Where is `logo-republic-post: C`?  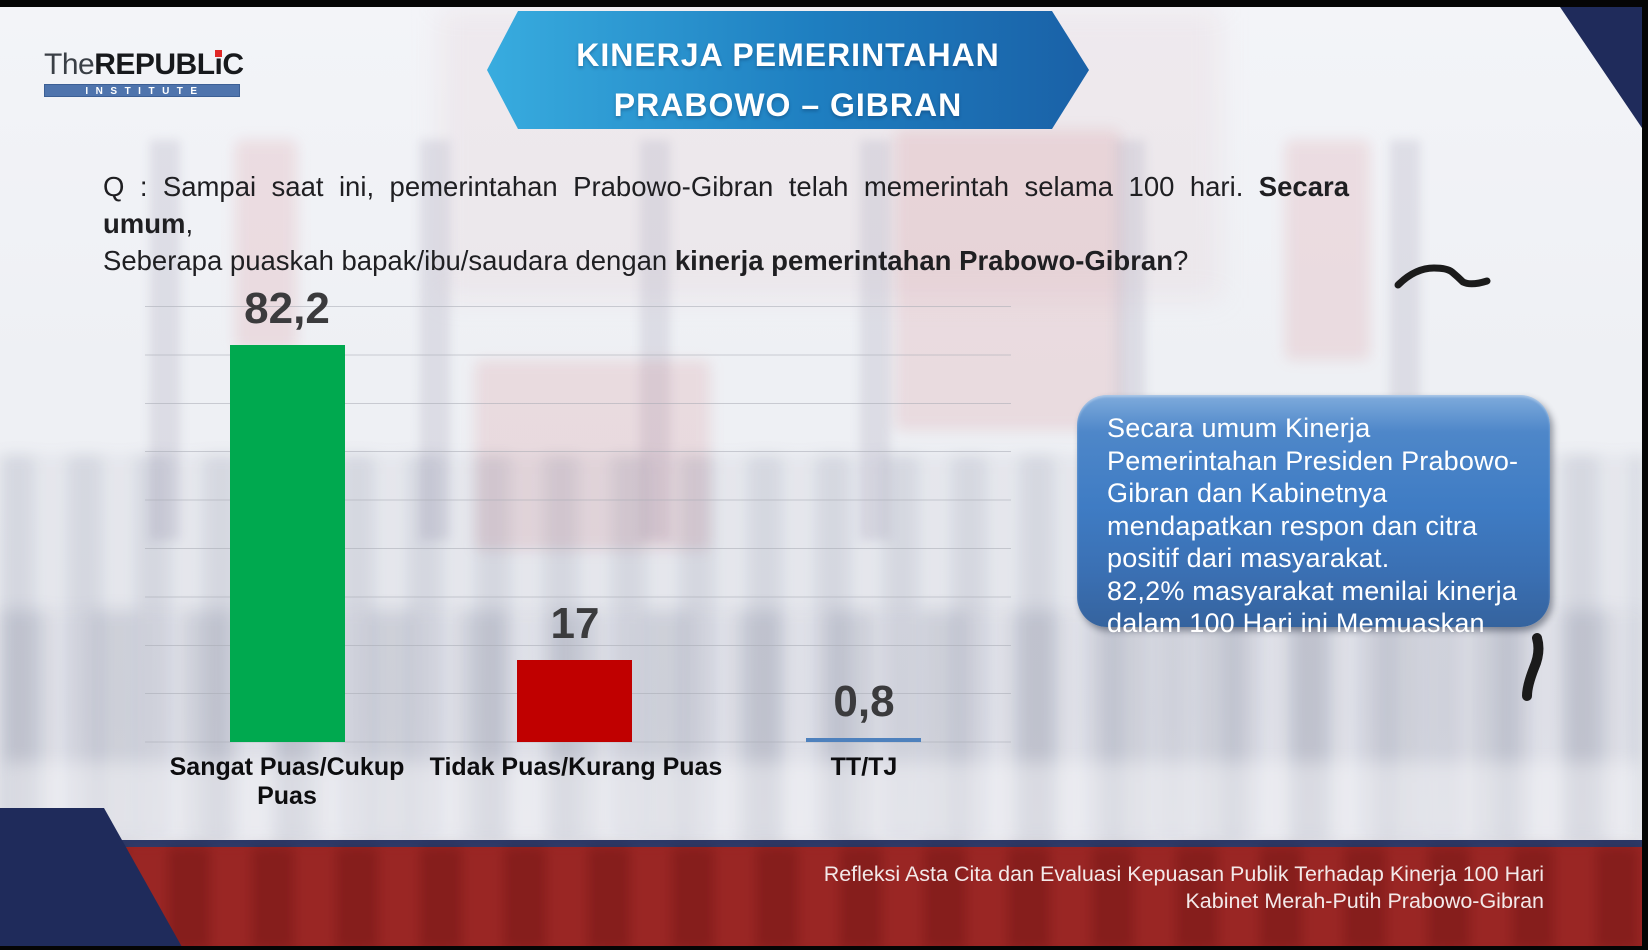
logo-republic-post: C is located at coordinates (233, 64).